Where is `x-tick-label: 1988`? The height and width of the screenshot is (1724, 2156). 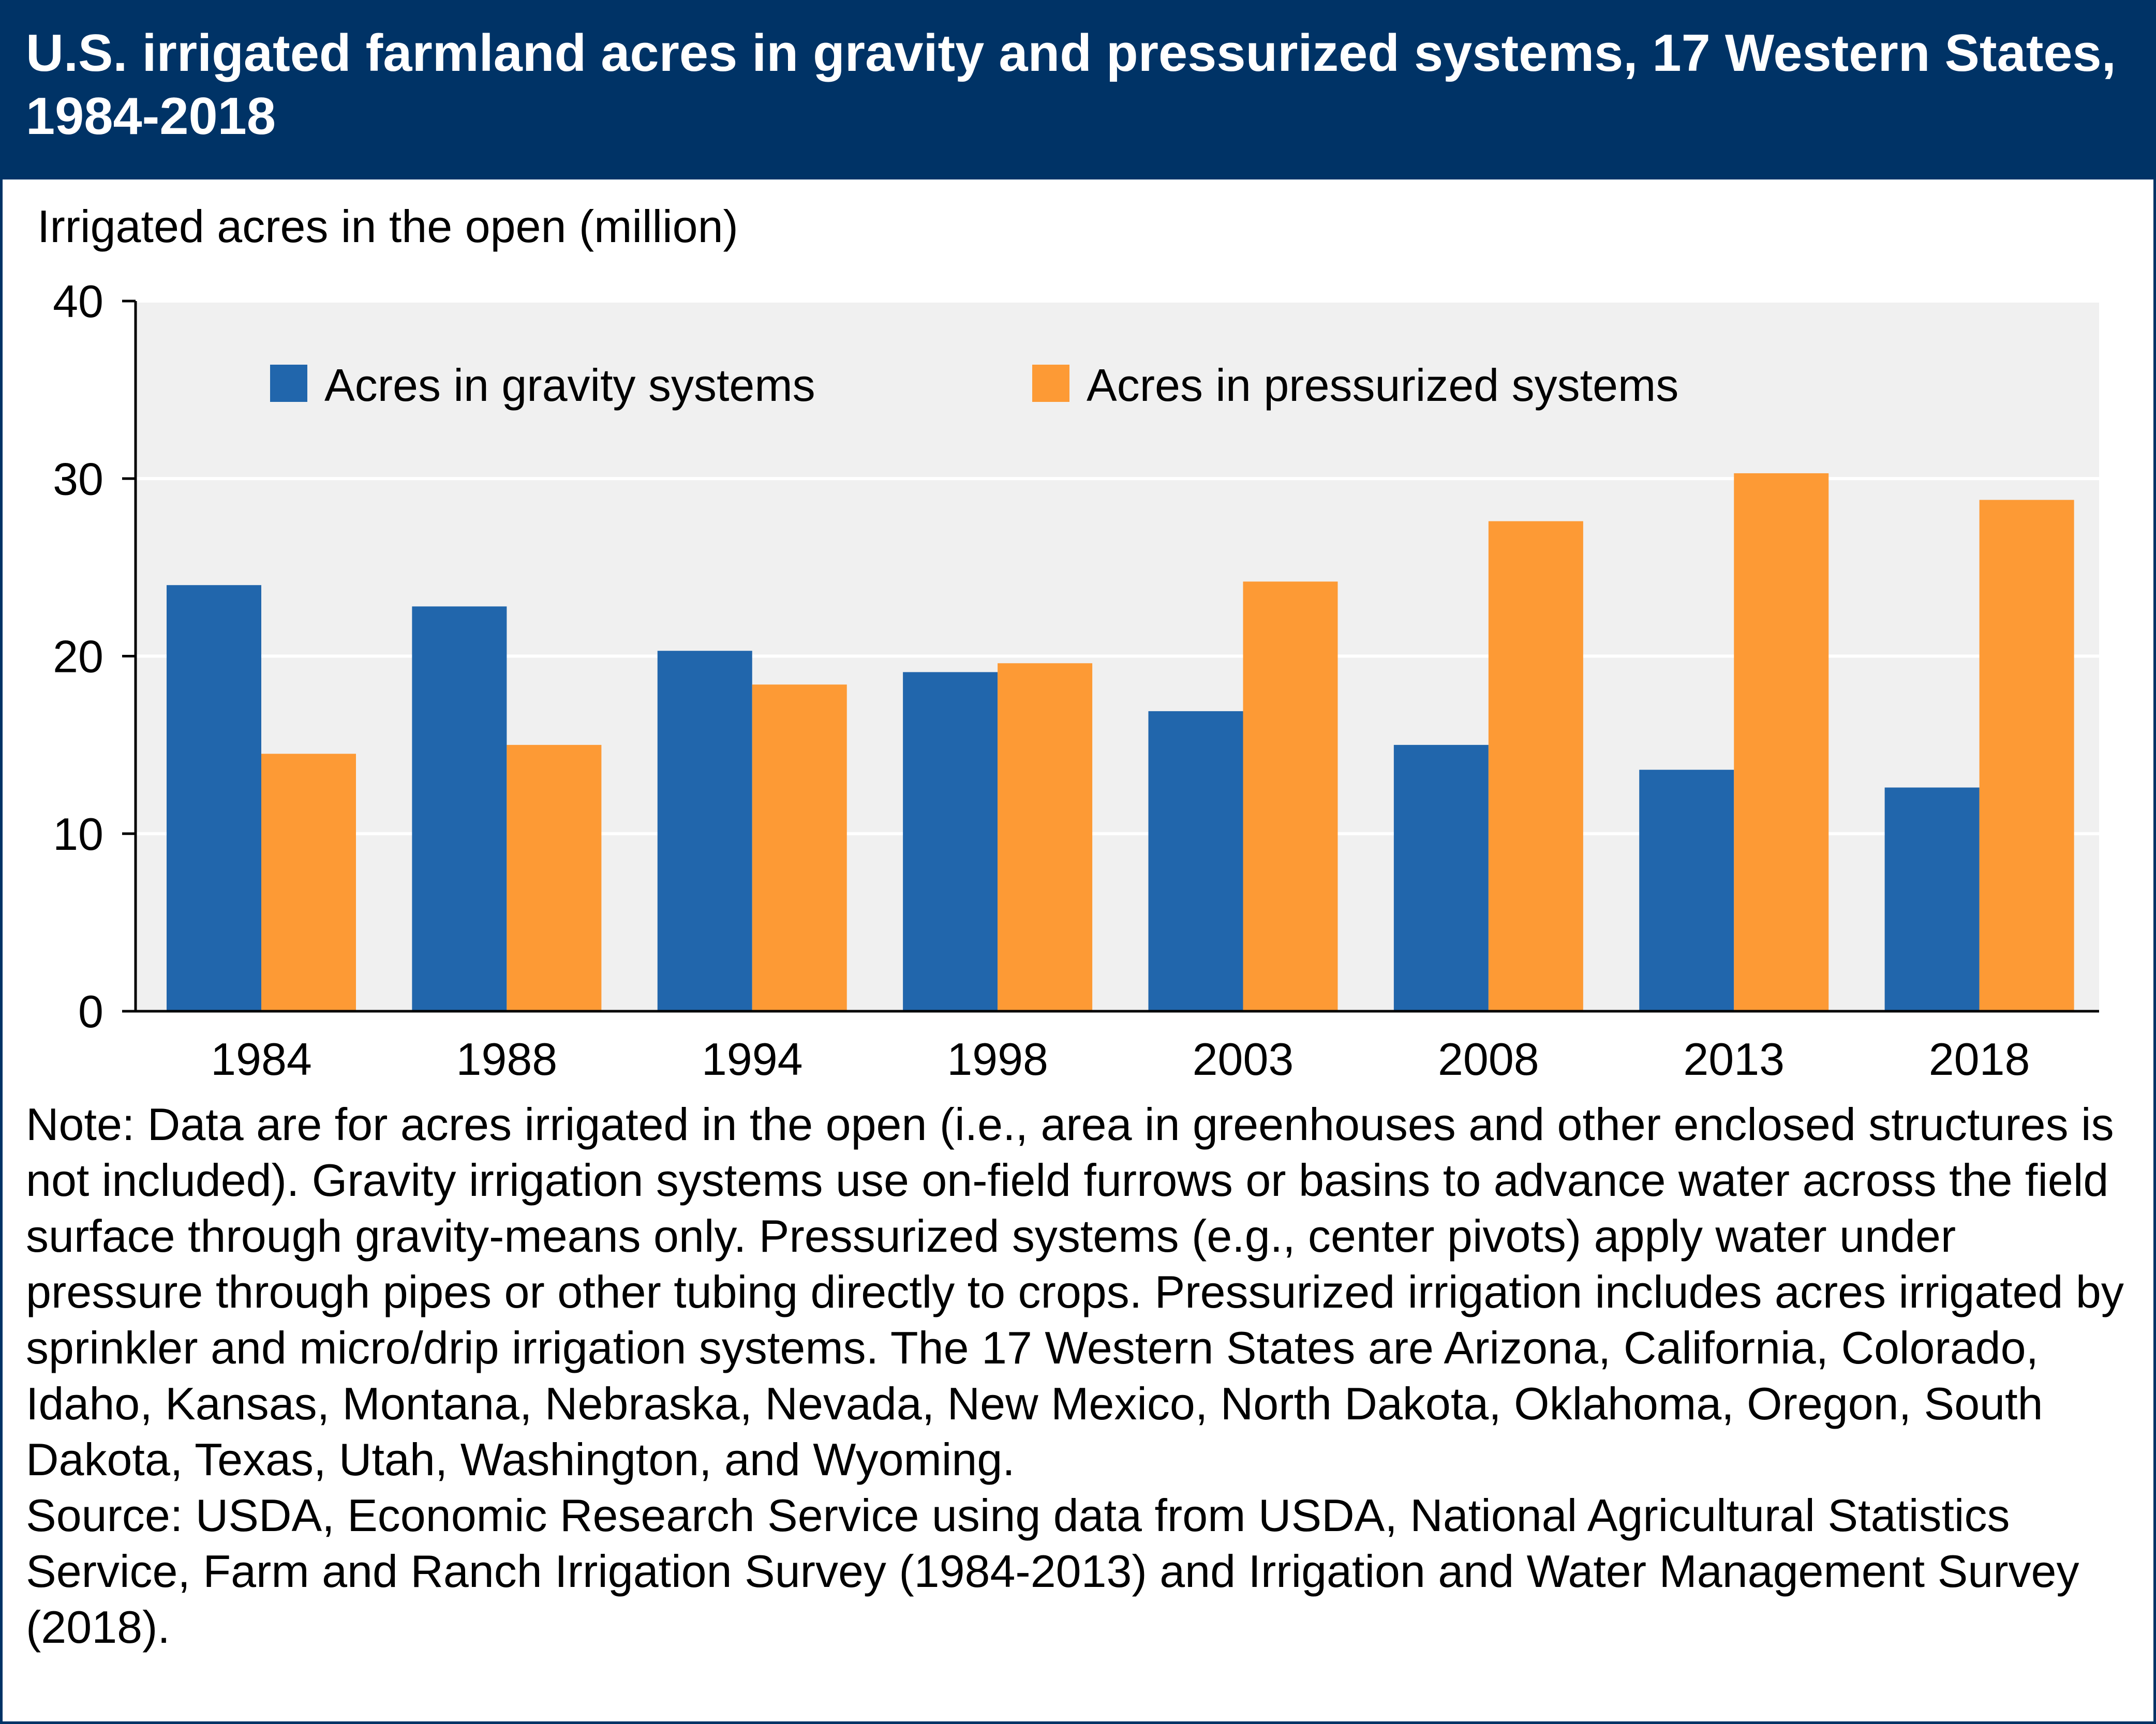 x-tick-label: 1988 is located at coordinates (506, 1059).